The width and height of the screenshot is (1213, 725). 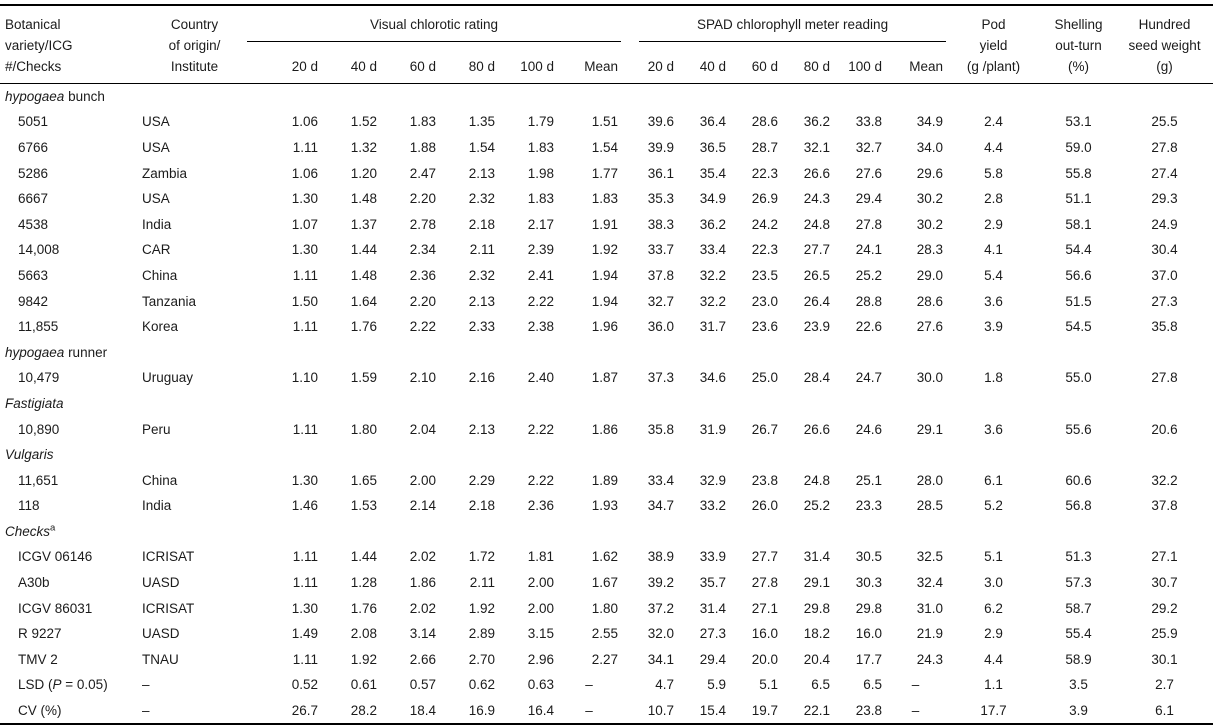 What do you see at coordinates (605, 199) in the screenshot?
I see `visual-rating-value: 1.83` at bounding box center [605, 199].